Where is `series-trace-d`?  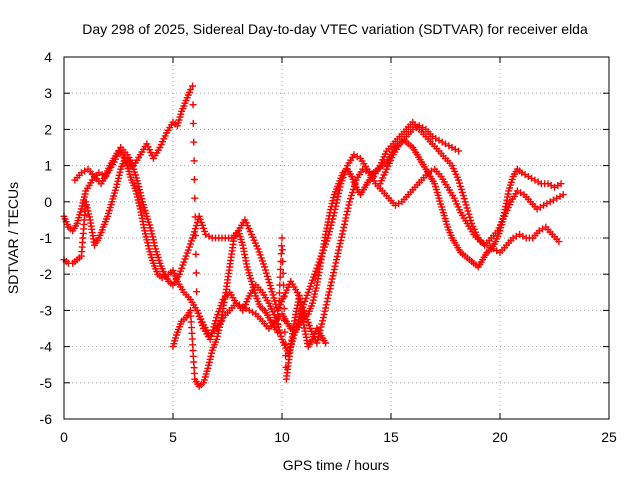 series-trace-d is located at coordinates (249, 308).